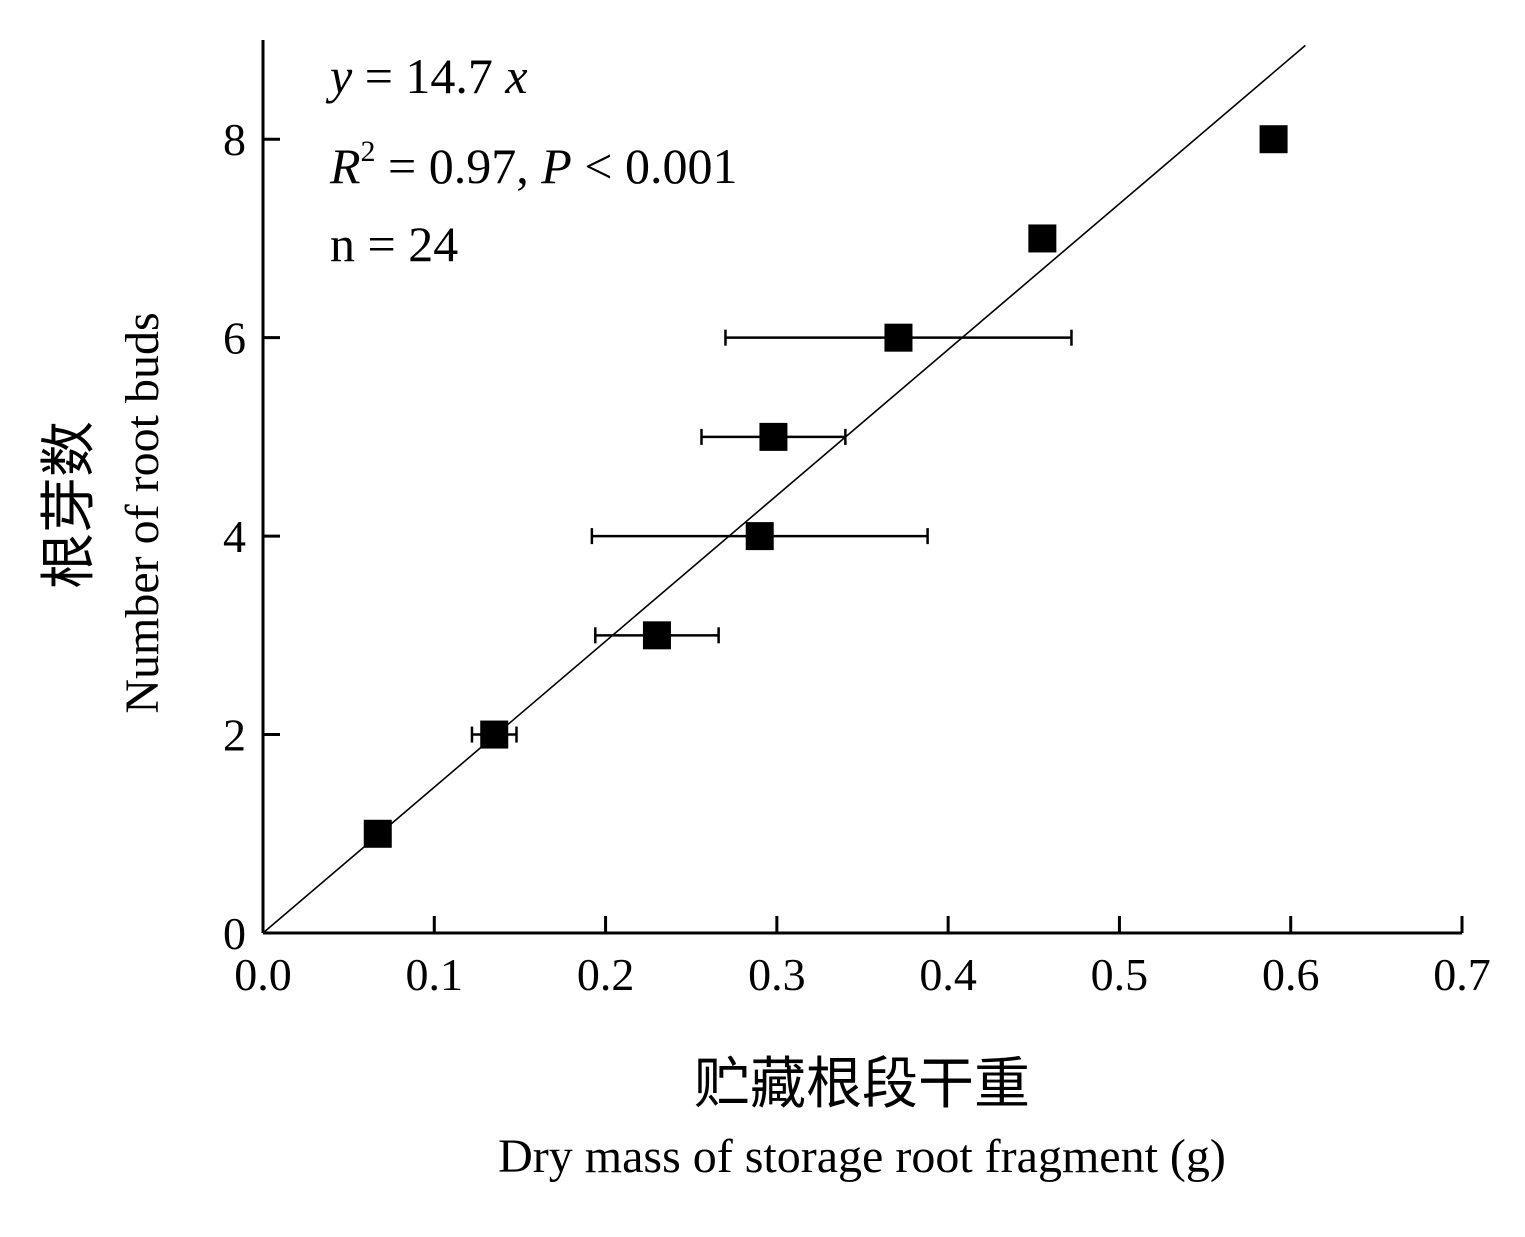  What do you see at coordinates (777, 974) in the screenshot?
I see `x-tick-label: 0.3` at bounding box center [777, 974].